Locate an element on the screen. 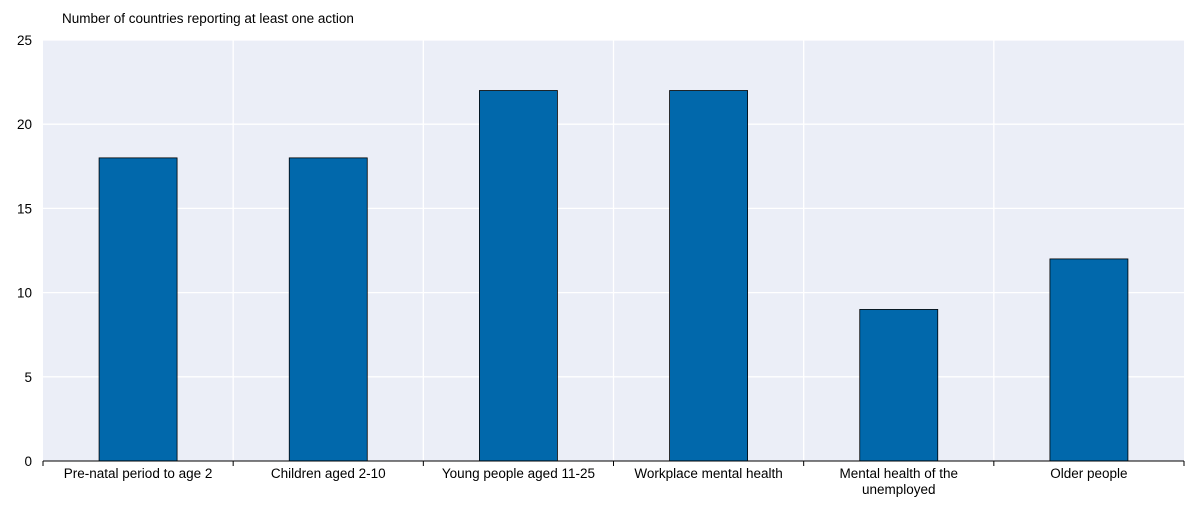  x-tick-label: Older people is located at coordinates (1088, 473).